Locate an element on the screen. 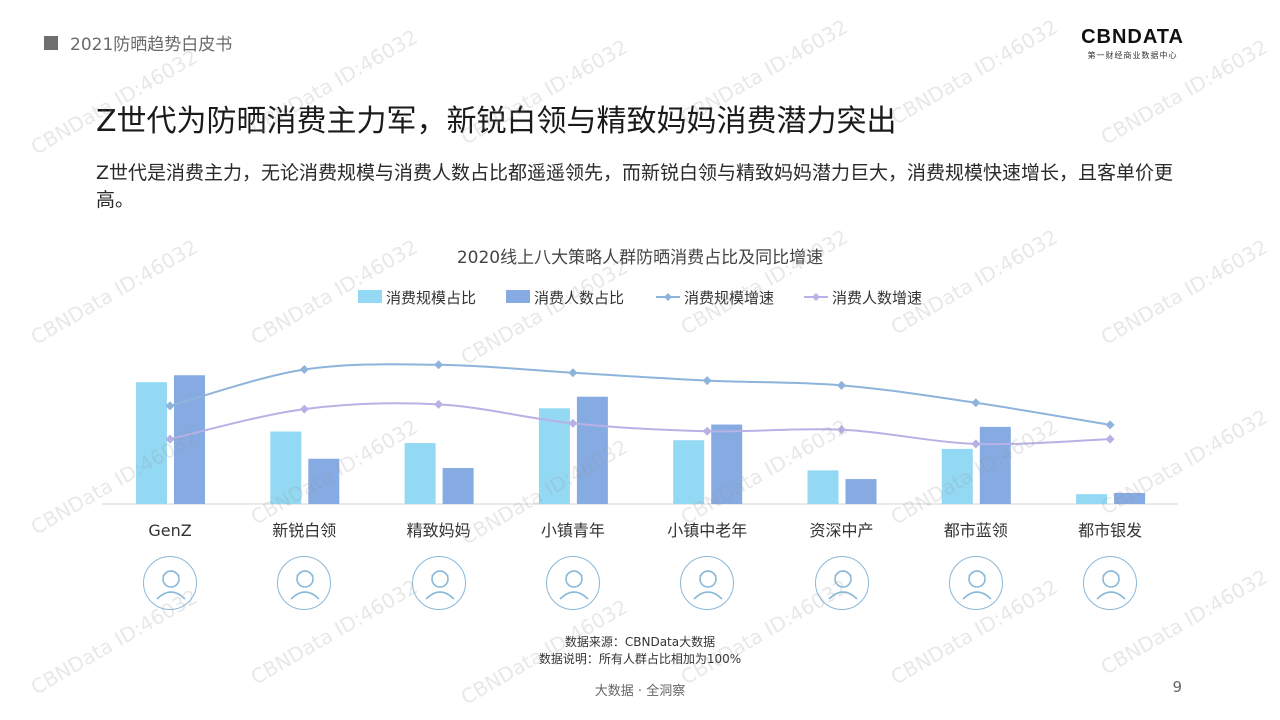 The height and width of the screenshot is (720, 1280). chart-title: 2020线上八大策略人群防晒消费占比及同比增速 is located at coordinates (640, 258).